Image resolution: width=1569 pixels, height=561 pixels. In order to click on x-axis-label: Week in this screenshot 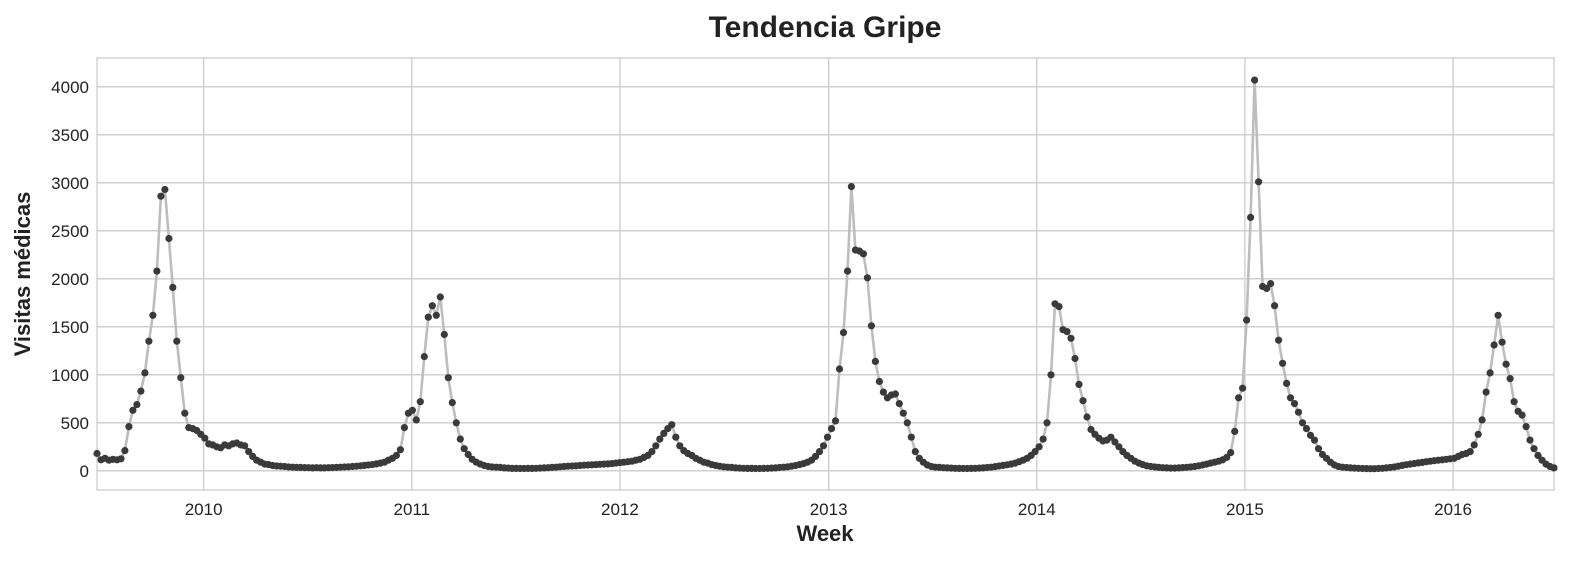, I will do `click(825, 533)`.